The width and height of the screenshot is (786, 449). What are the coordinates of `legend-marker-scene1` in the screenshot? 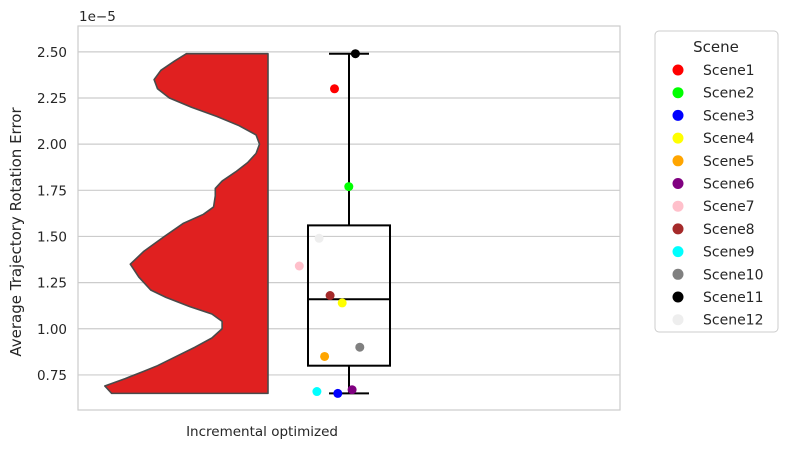 It's located at (678, 70).